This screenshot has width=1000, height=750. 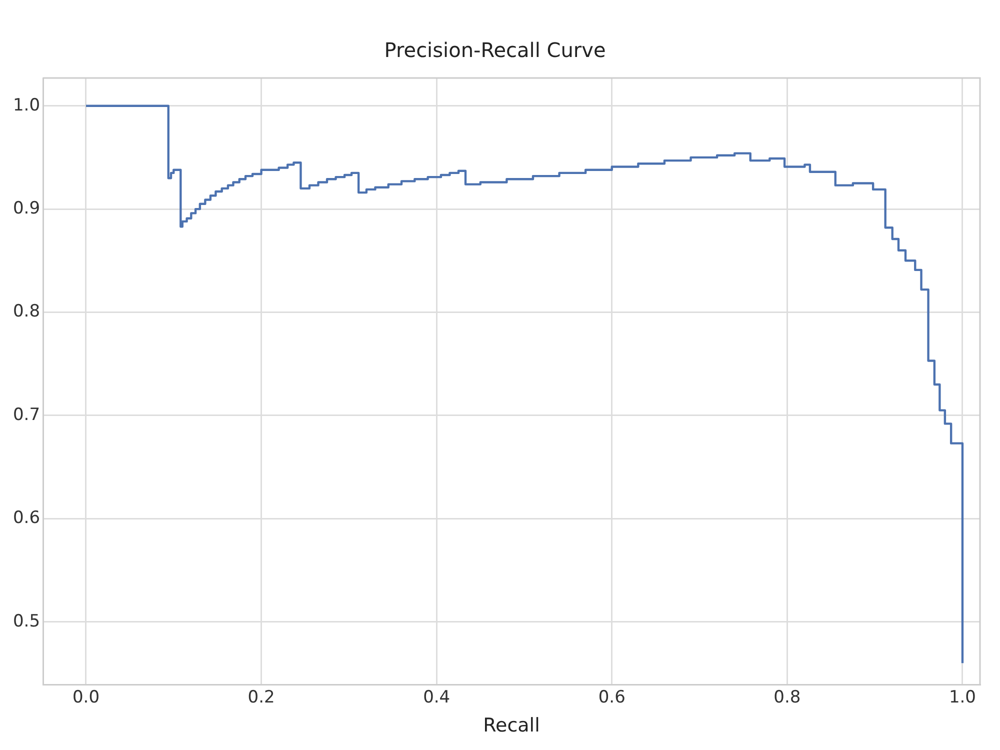 I want to click on y-tick-label: 0.6, so click(x=26, y=518).